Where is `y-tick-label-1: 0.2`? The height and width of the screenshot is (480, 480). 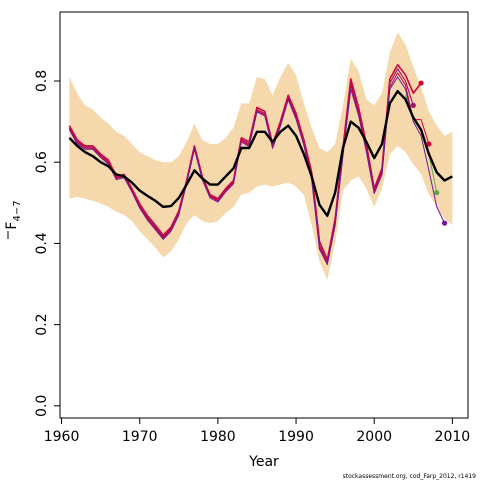 y-tick-label-1: 0.2 is located at coordinates (42, 324).